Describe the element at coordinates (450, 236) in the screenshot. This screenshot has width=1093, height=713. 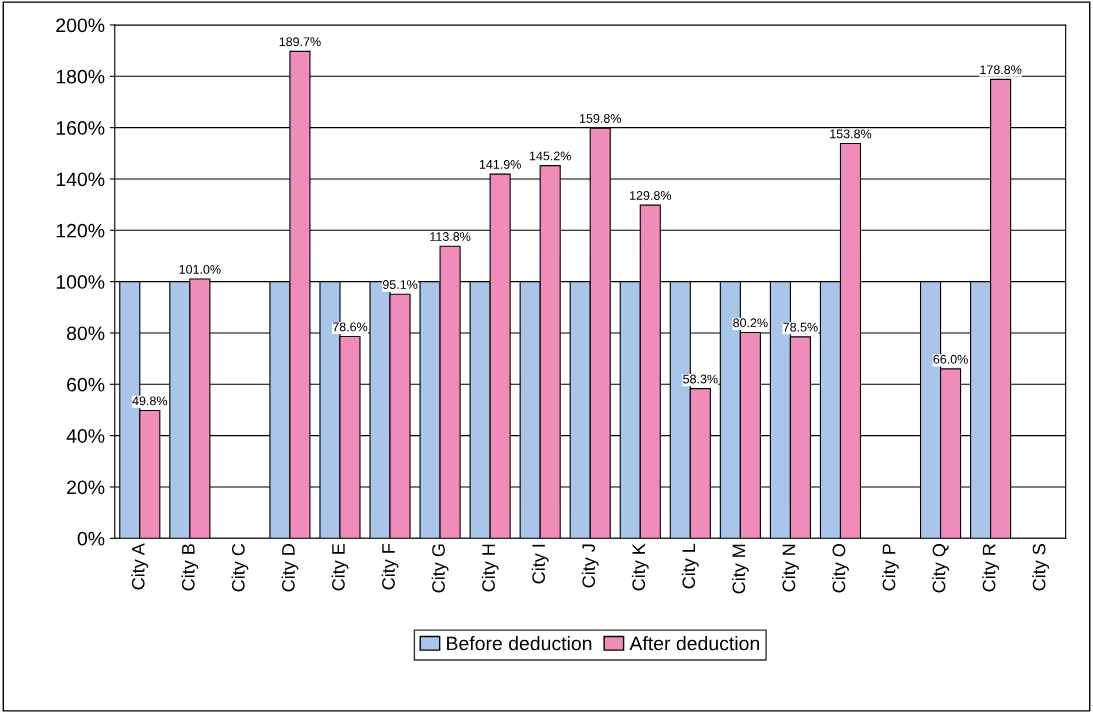
I see `data-label: 113.8%` at that location.